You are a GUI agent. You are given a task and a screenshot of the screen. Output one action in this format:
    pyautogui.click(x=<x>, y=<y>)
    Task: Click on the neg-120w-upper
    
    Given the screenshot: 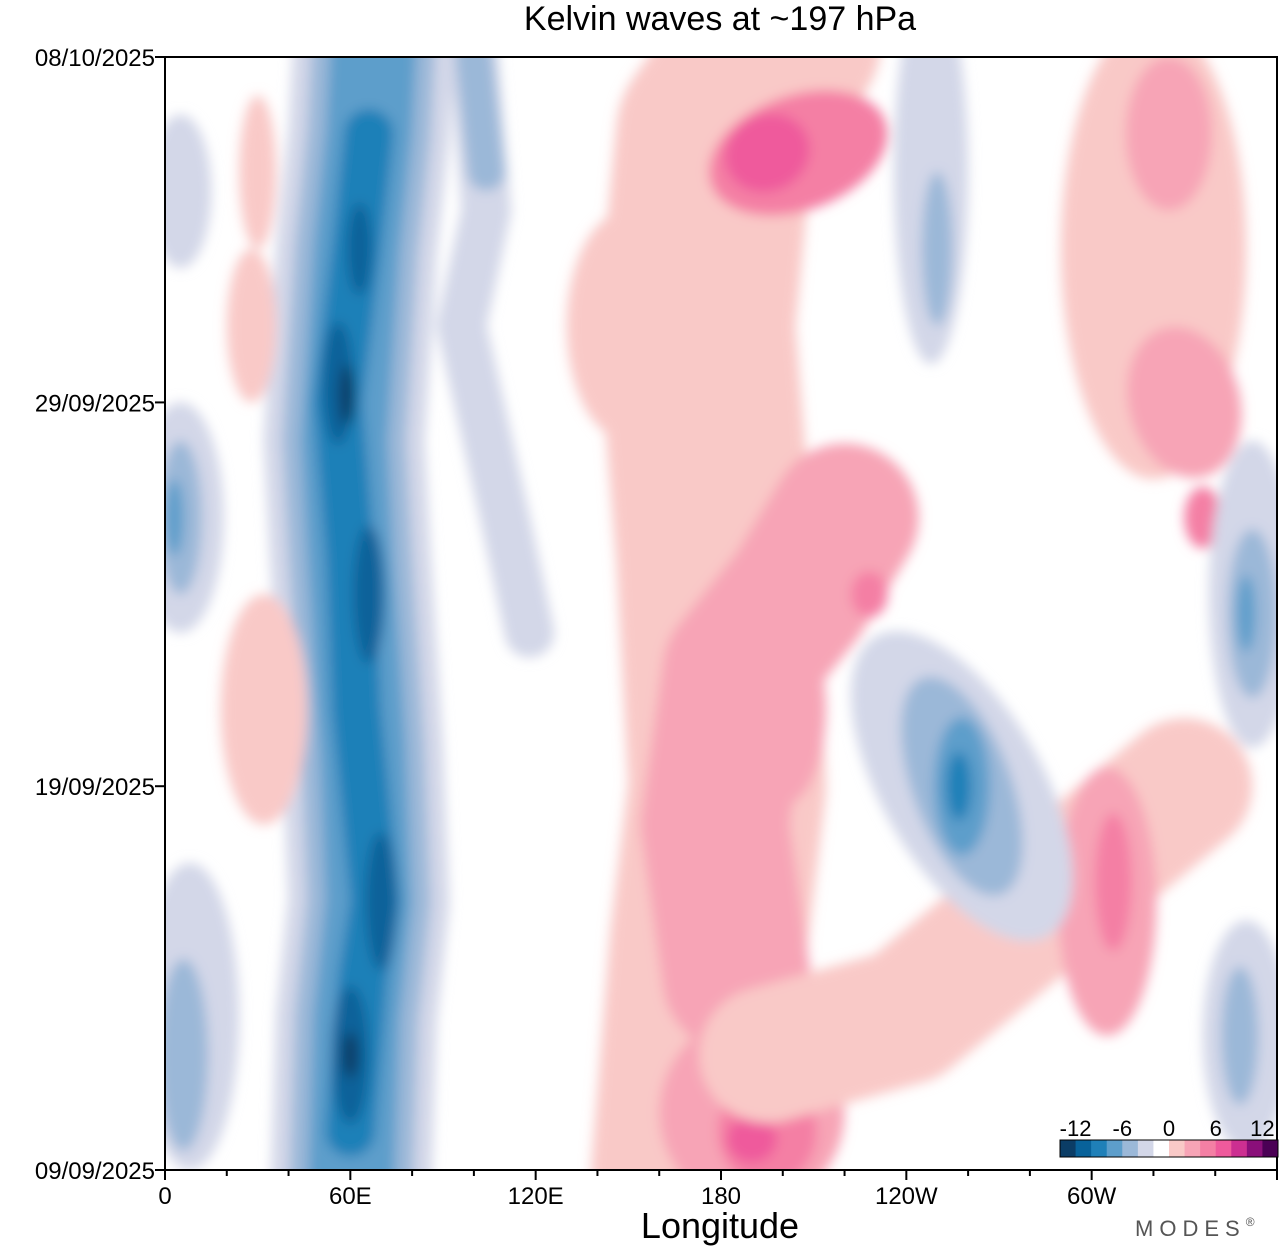 What is the action you would take?
    pyautogui.click(x=937, y=249)
    